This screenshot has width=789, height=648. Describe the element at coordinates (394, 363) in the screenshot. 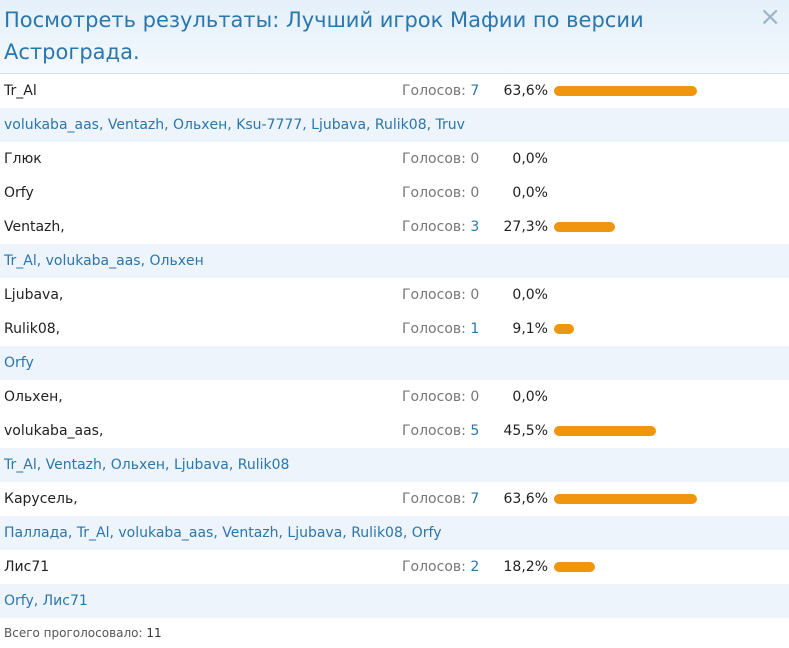

I see `voters-row: Orfy` at that location.